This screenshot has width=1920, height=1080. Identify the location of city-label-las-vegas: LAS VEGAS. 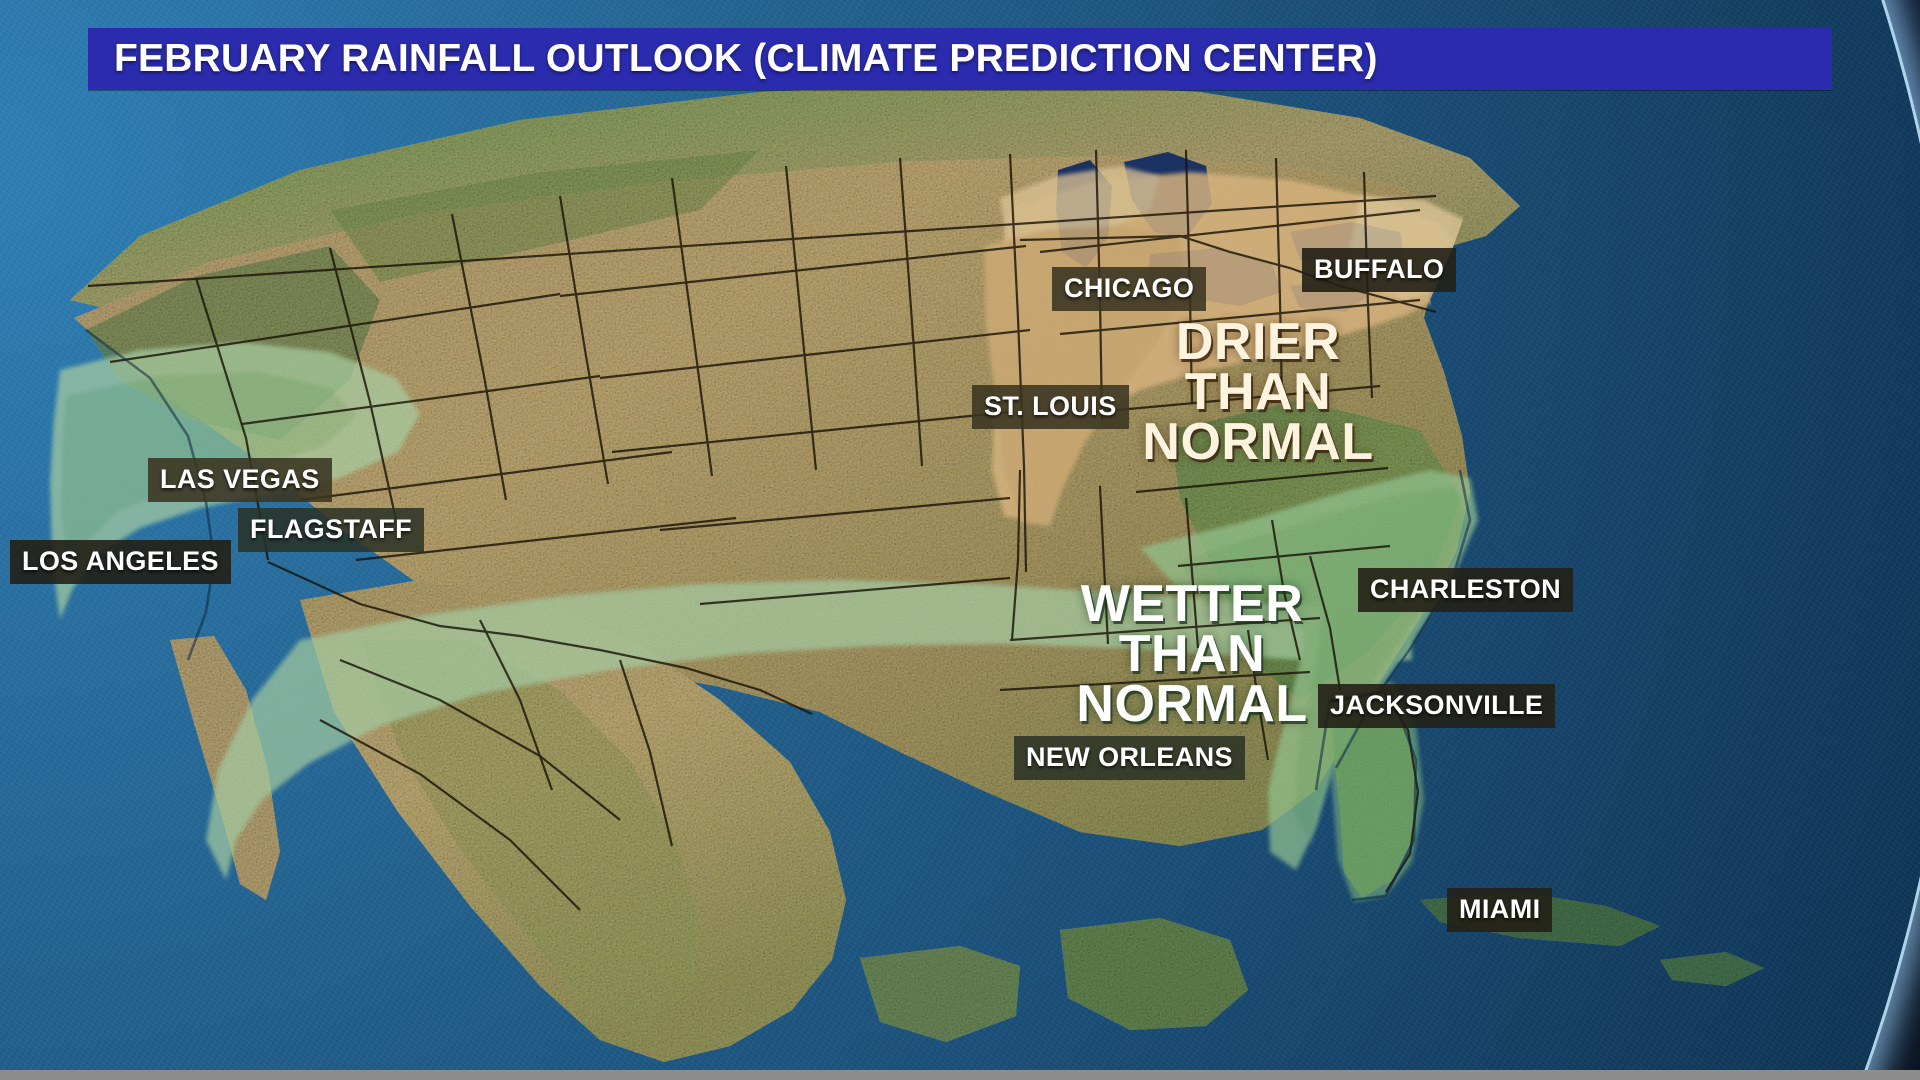
(240, 480).